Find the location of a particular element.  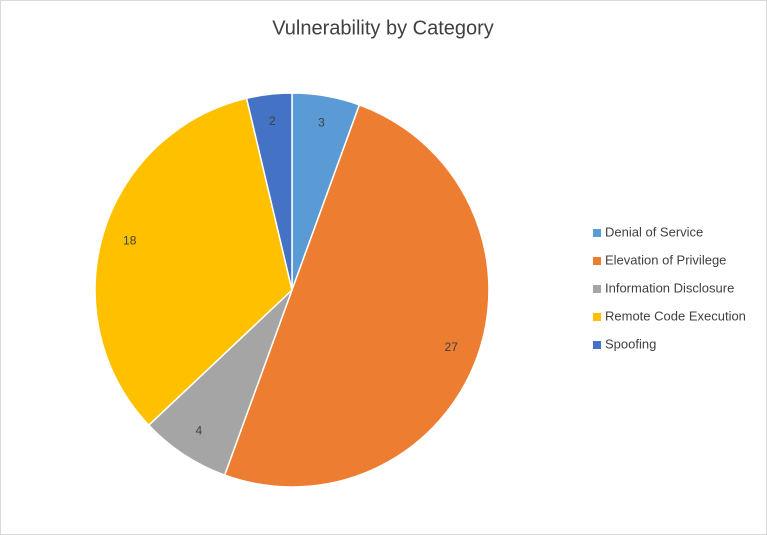

legend-label: Remote Code Execution is located at coordinates (675, 315).